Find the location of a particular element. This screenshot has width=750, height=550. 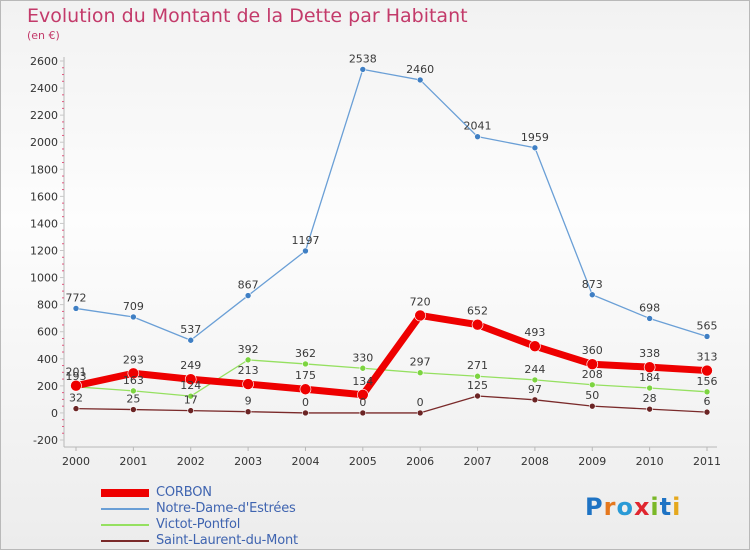

logo-letter: r is located at coordinates (610, 507).